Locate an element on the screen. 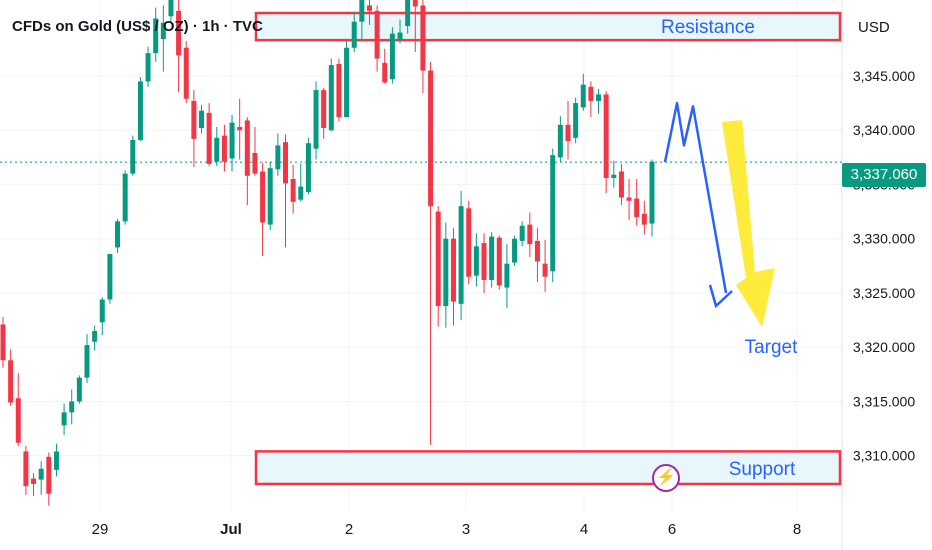  projection is located at coordinates (719, 214).